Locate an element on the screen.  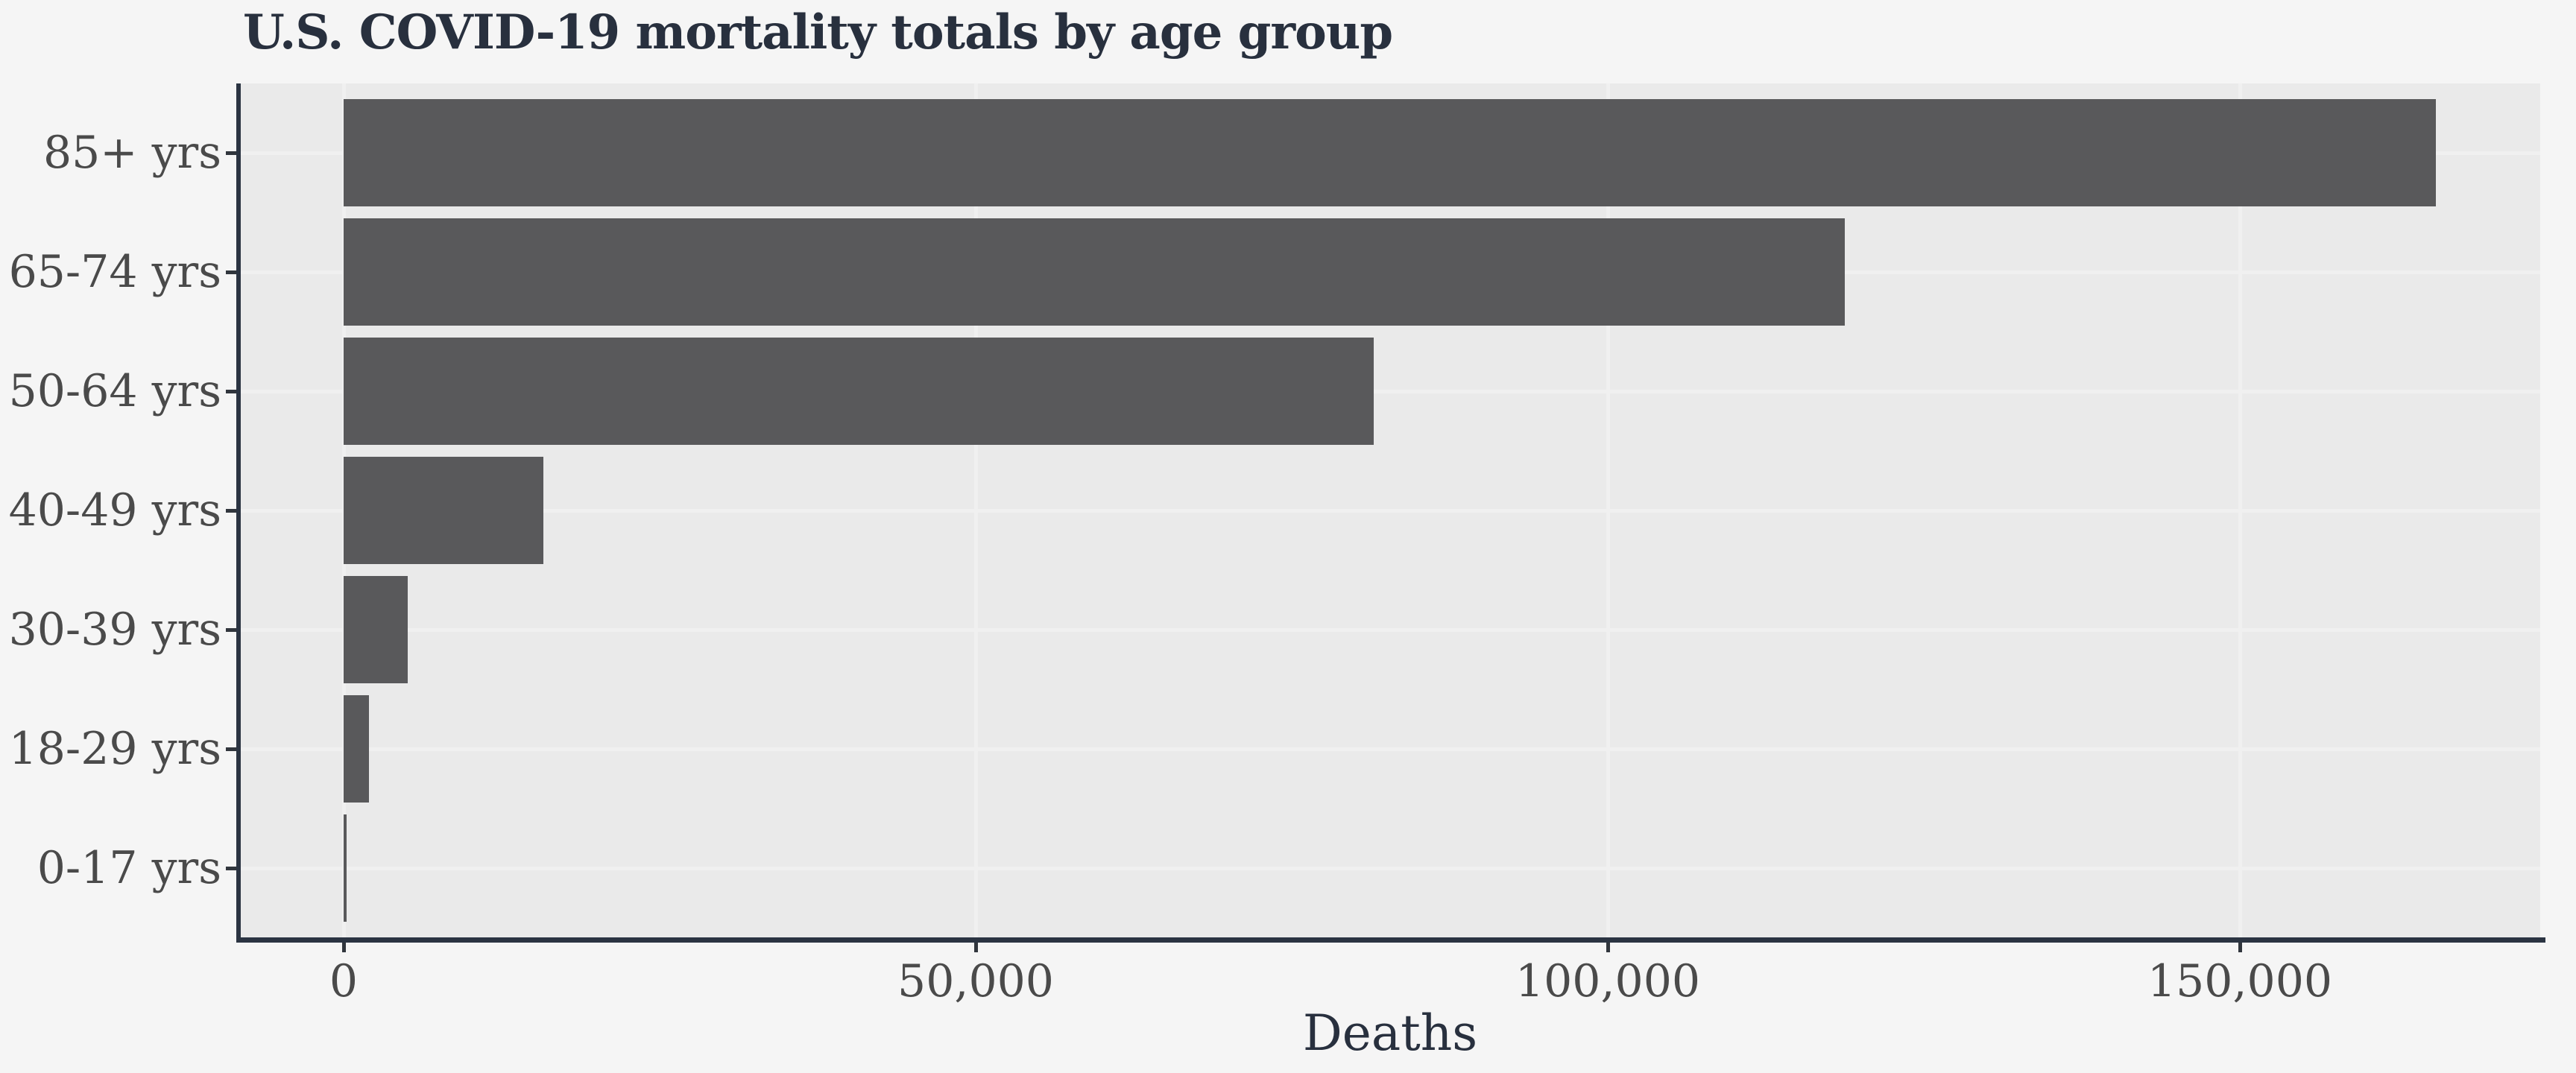
y-axis-tick-label: 85+ yrs is located at coordinates (131, 153).